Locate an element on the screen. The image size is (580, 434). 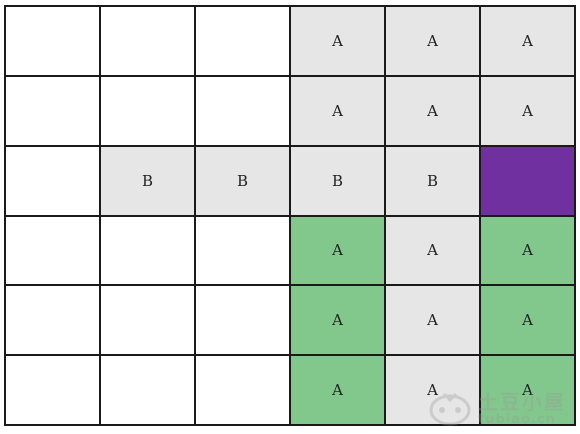
grid-cell-r5-c6: A is located at coordinates (528, 321).